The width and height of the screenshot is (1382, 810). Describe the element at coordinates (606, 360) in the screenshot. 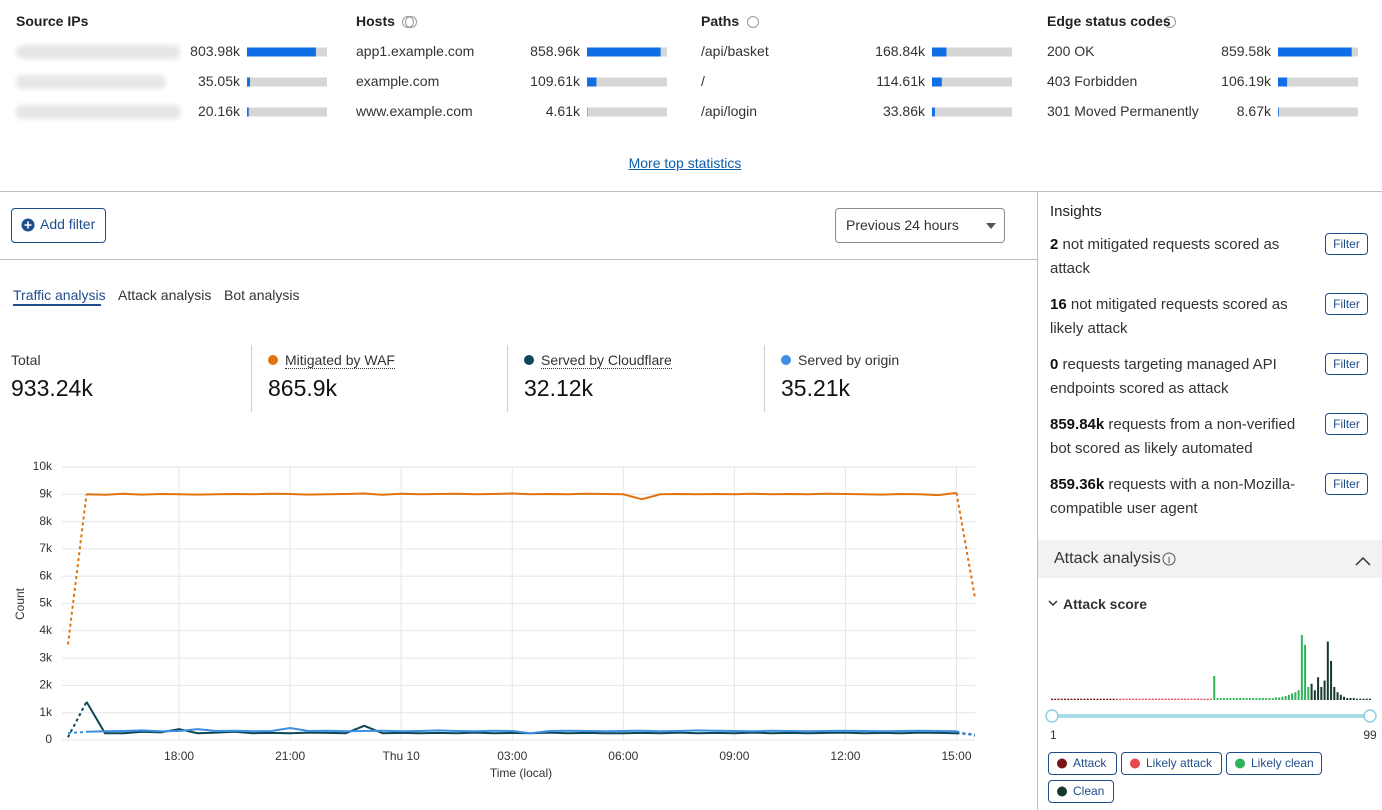

I see `legend-label: Served by Cloudflare` at that location.